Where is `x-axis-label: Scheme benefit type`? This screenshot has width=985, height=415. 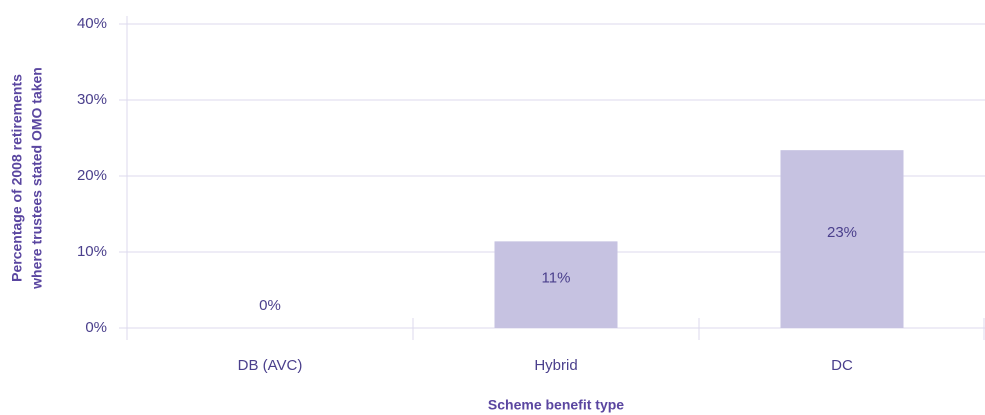 x-axis-label: Scheme benefit type is located at coordinates (556, 405).